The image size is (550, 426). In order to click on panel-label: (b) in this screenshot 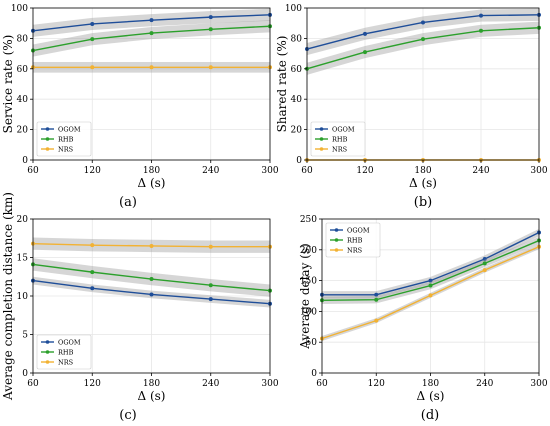, I will do `click(423, 202)`.